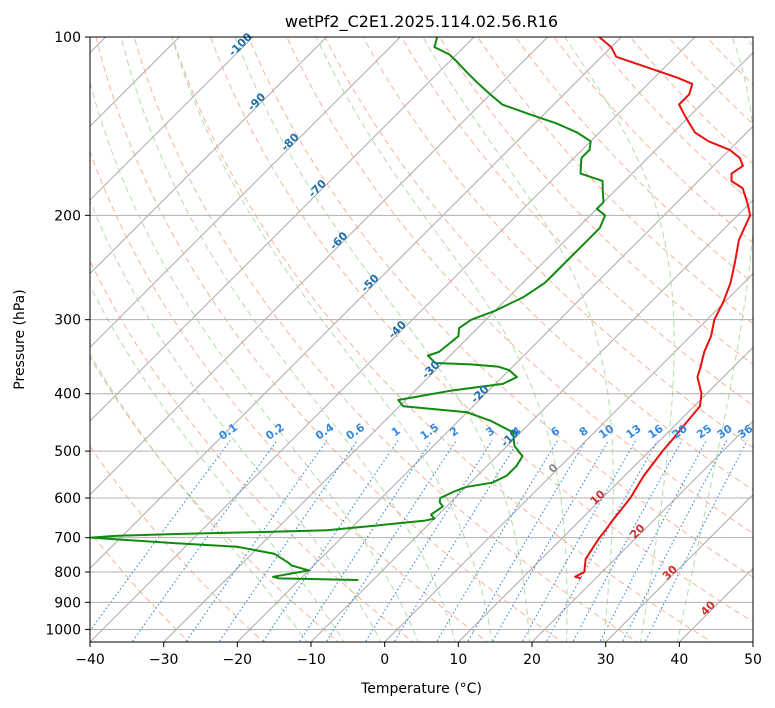 The height and width of the screenshot is (708, 775). I want to click on x-tick-label: −40, so click(90, 660).